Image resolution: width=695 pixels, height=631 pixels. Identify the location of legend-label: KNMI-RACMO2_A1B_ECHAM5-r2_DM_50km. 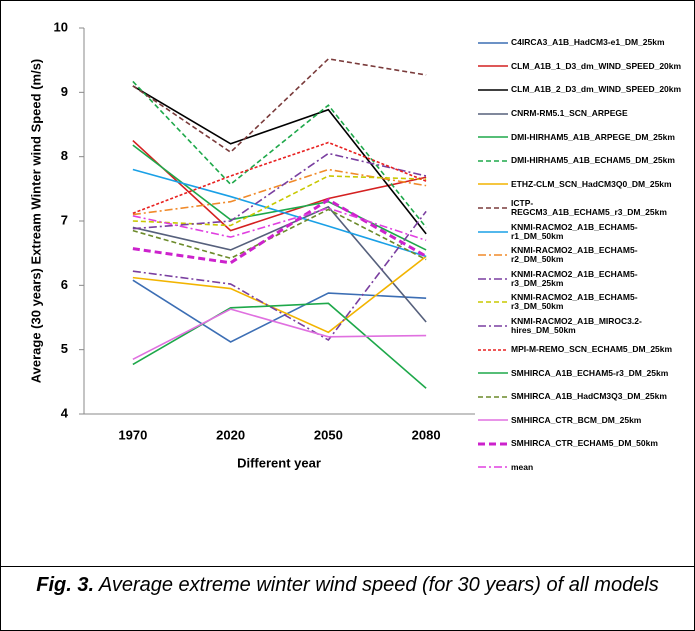
(574, 255).